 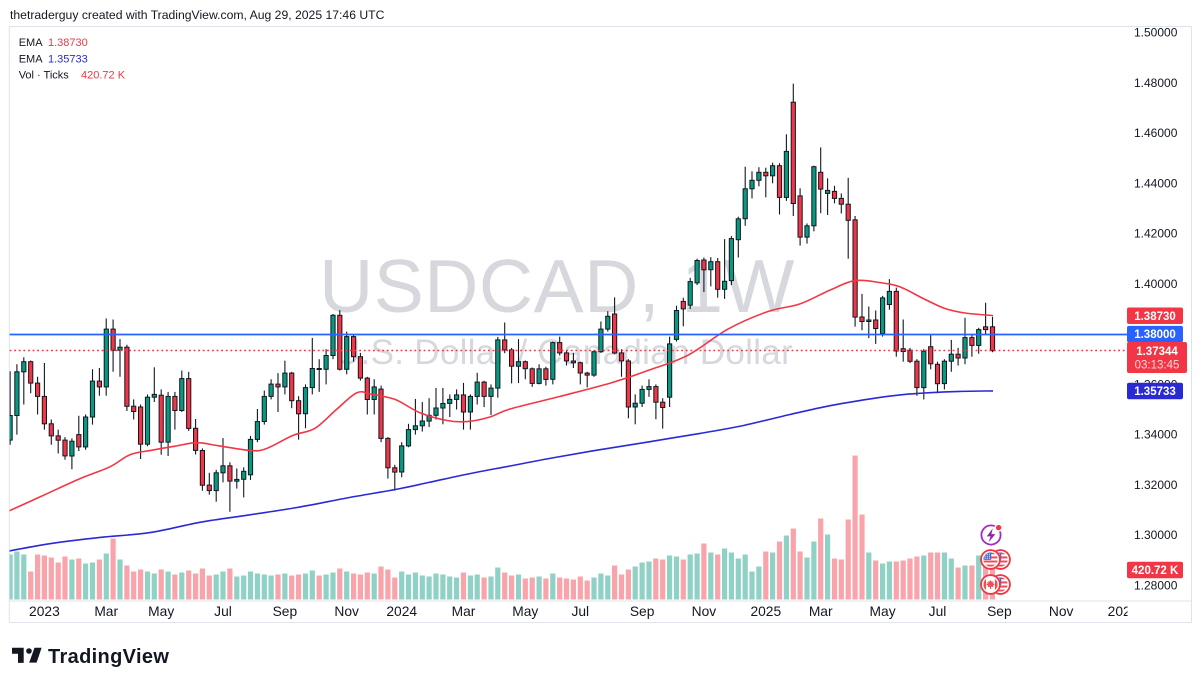 I want to click on svg-text: Vol · Ticks, so click(x=44, y=76).